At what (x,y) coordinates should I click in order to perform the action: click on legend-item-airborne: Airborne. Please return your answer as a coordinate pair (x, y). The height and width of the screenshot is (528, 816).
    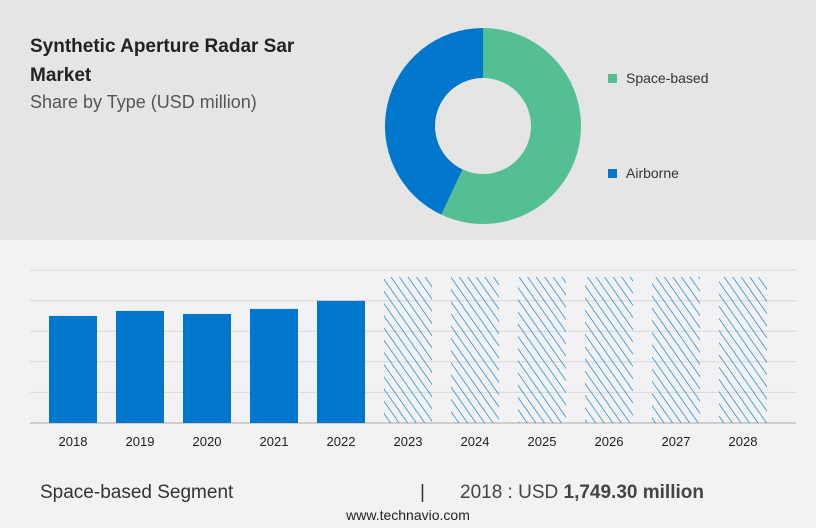
    Looking at the image, I should click on (643, 173).